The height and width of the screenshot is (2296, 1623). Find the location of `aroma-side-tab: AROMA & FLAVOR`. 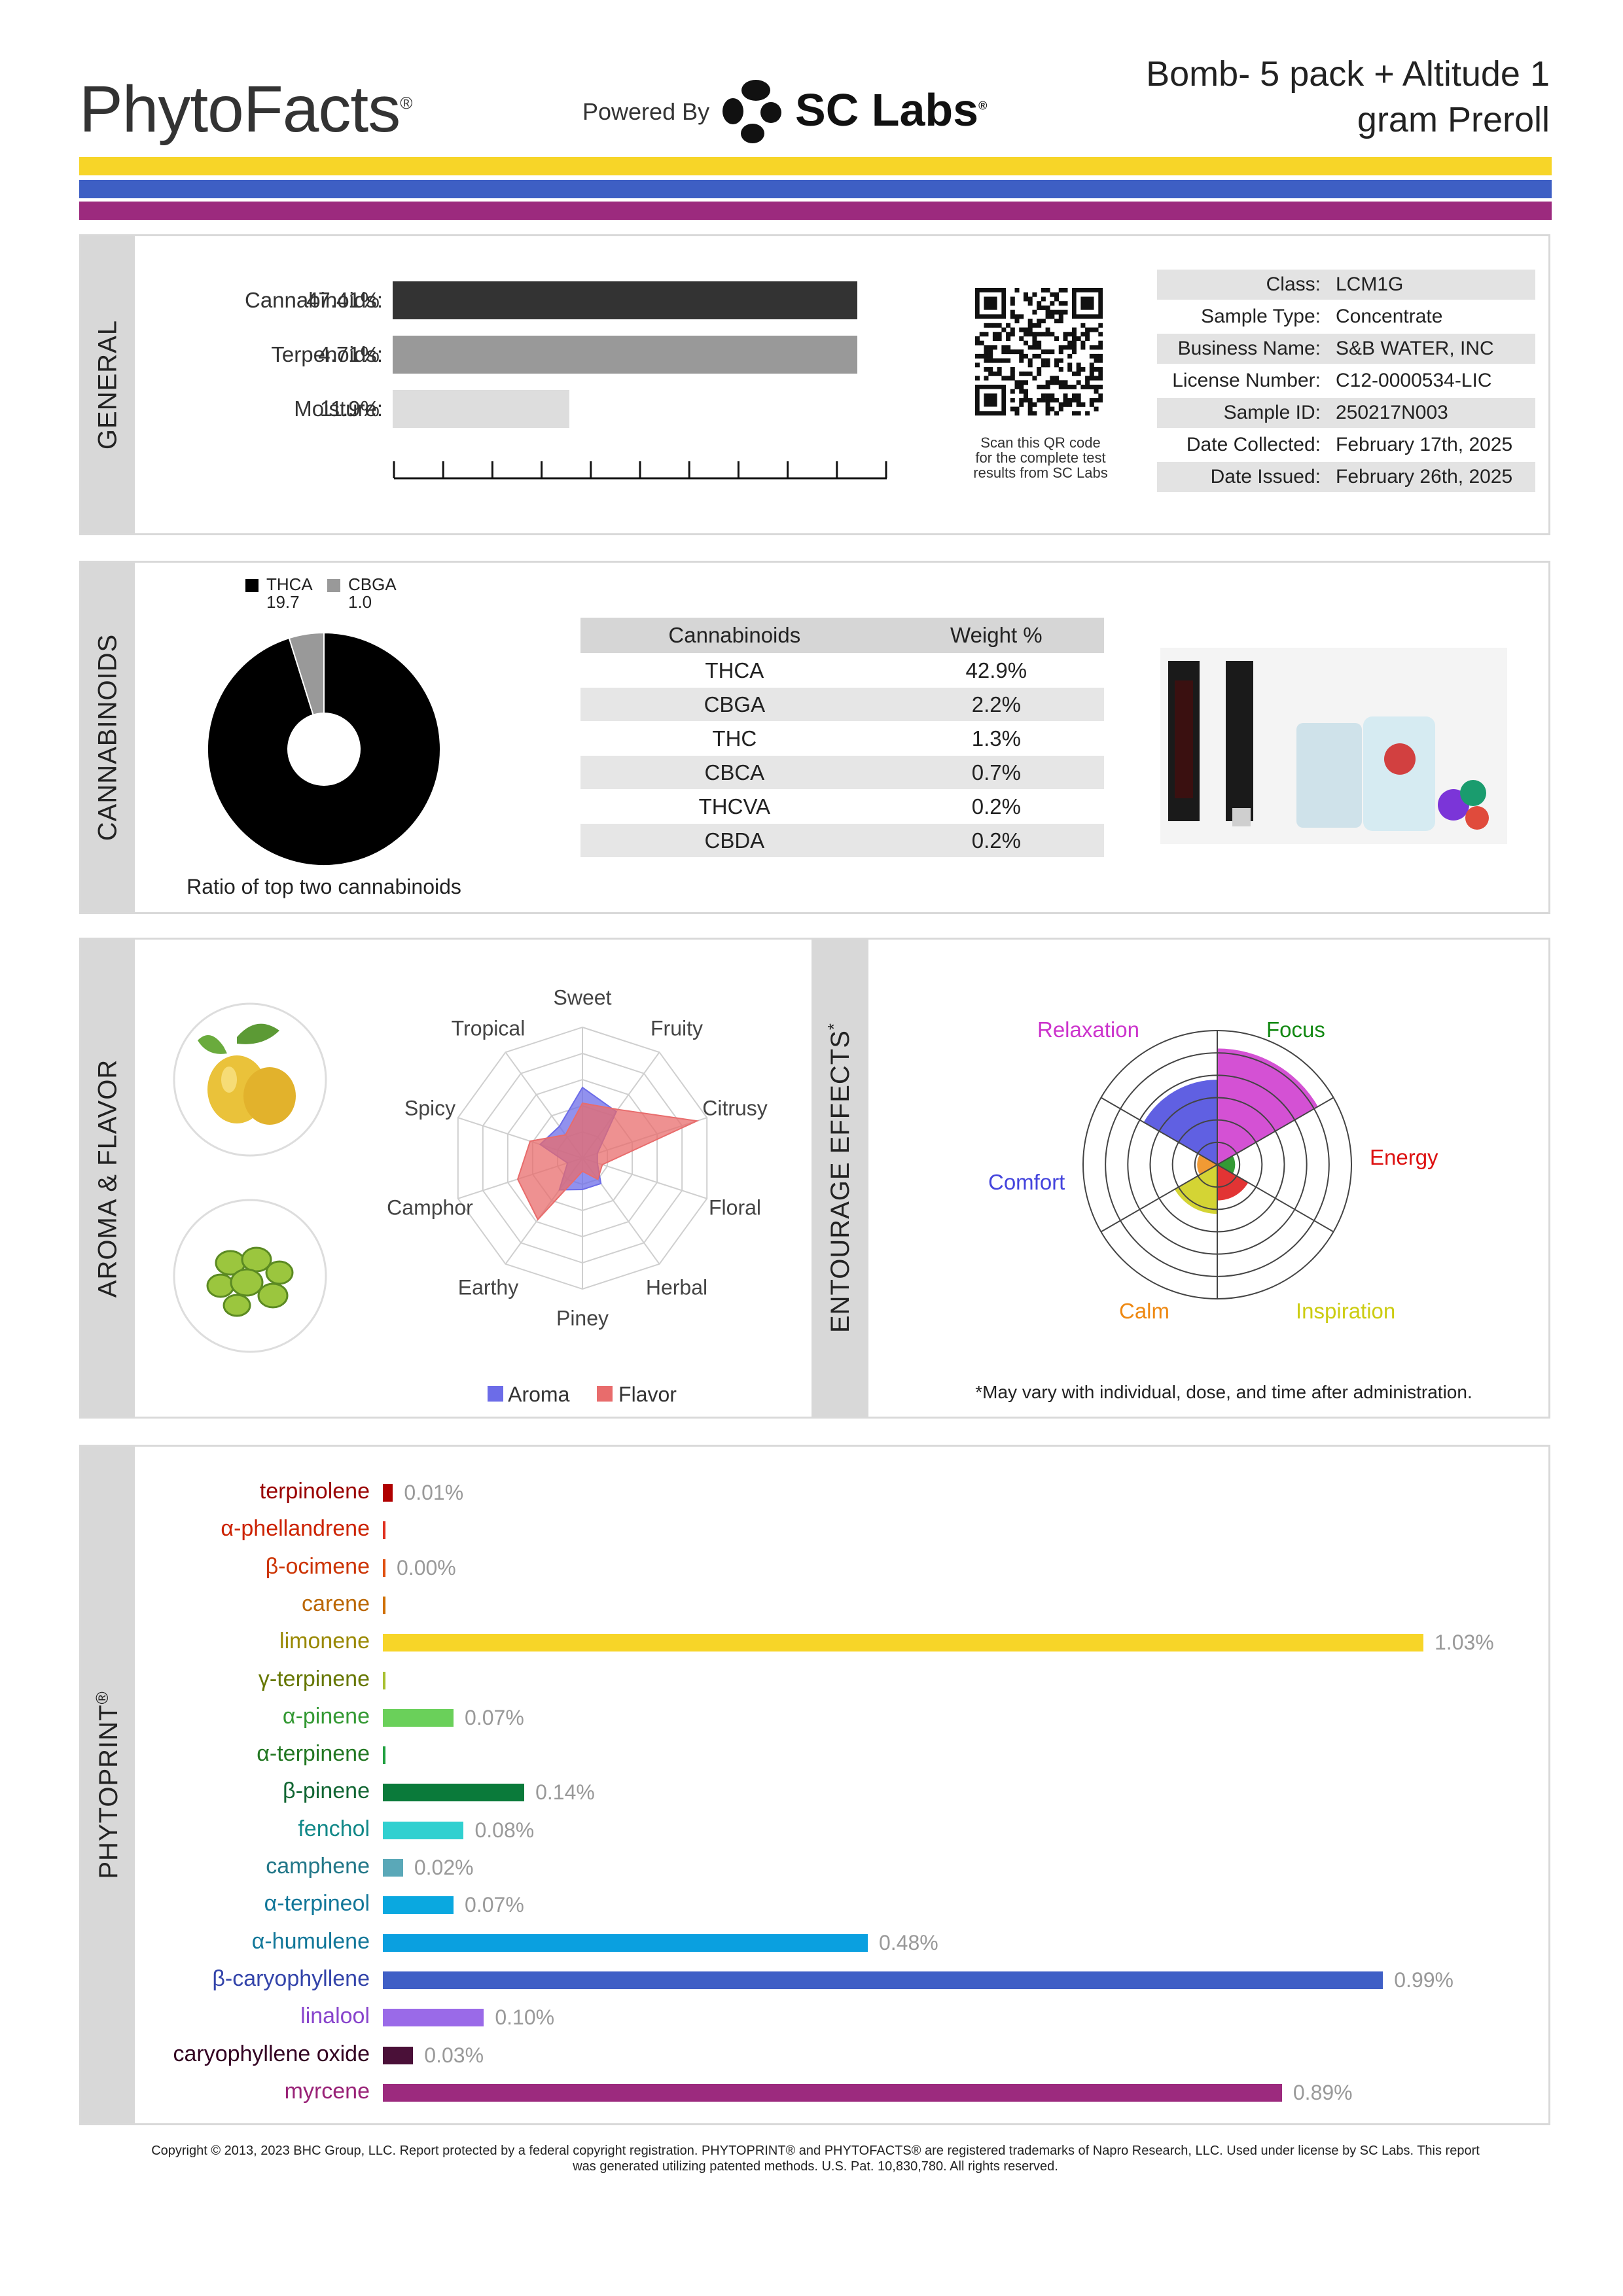

aroma-side-tab: AROMA & FLAVOR is located at coordinates (108, 1178).